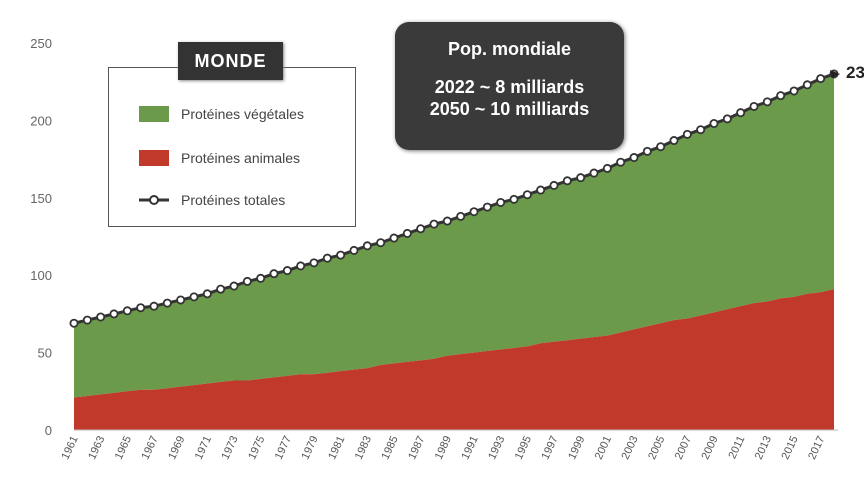  I want to click on legend-item-animal: Protéines animales, so click(219, 158).